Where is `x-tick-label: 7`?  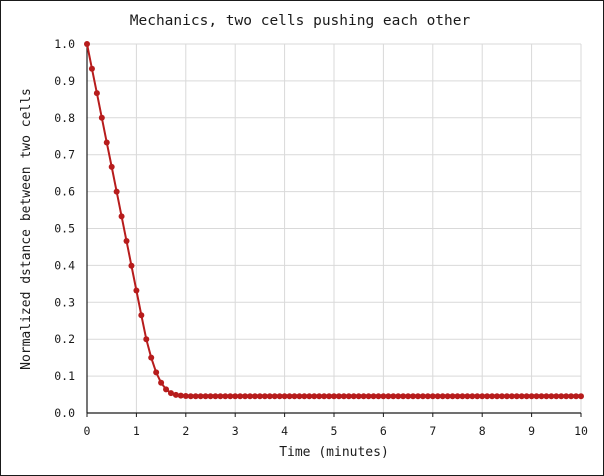 x-tick-label: 7 is located at coordinates (432, 431).